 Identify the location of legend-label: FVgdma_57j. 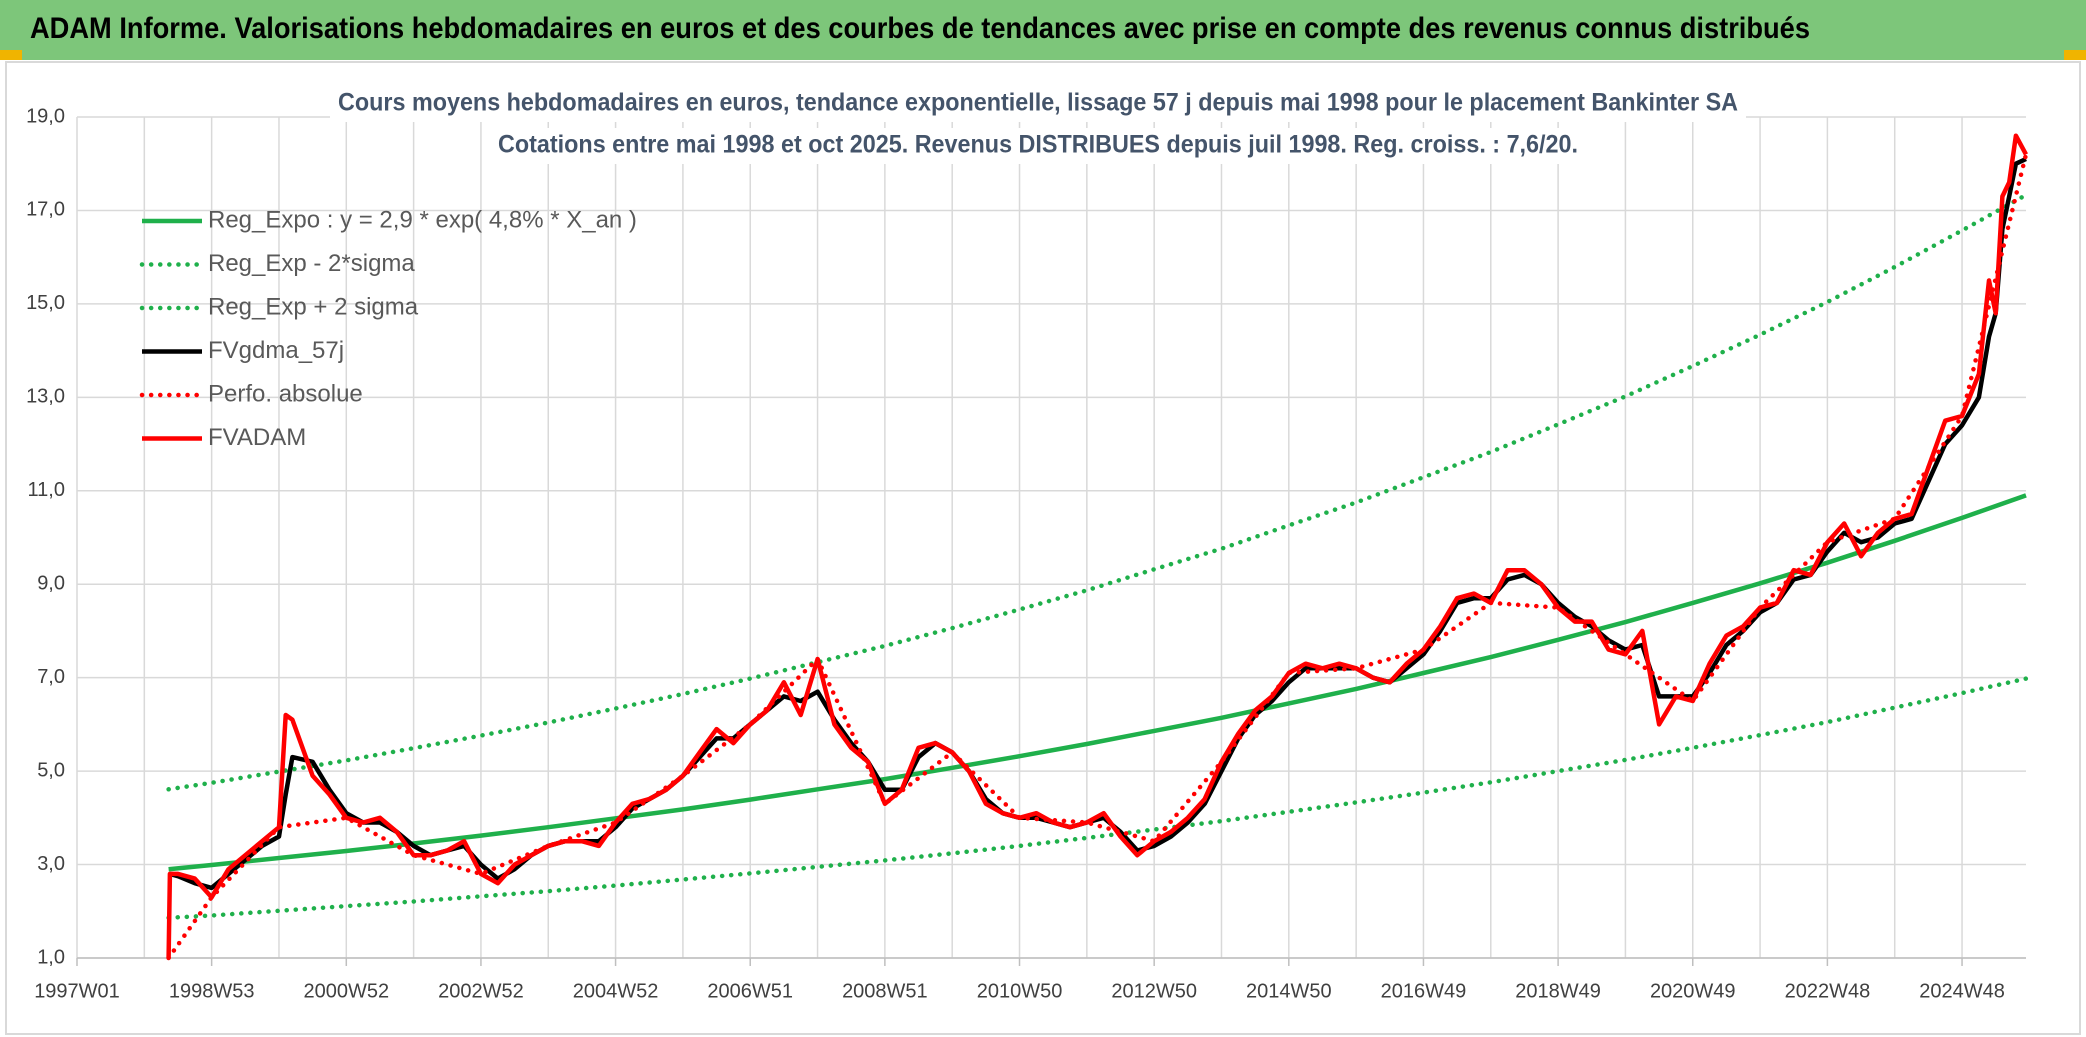
(276, 350).